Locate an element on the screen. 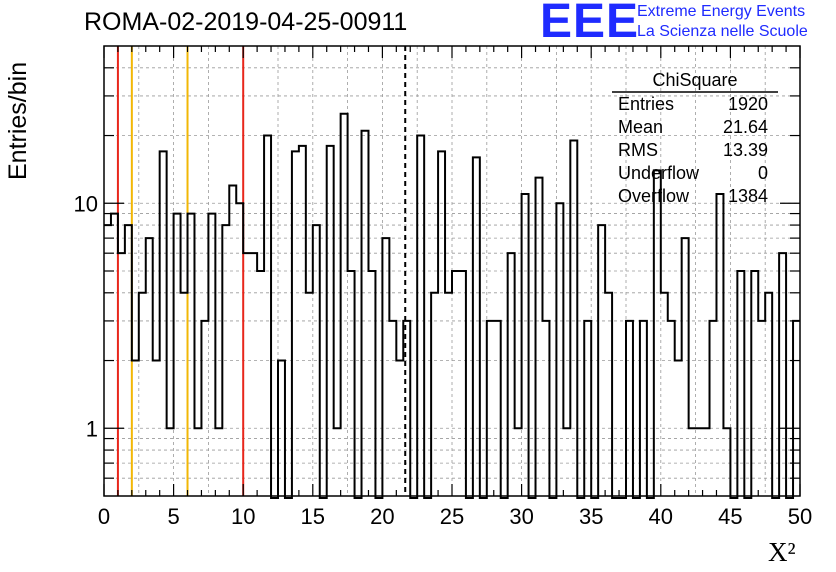  x-tick-label: 15 is located at coordinates (313, 516).